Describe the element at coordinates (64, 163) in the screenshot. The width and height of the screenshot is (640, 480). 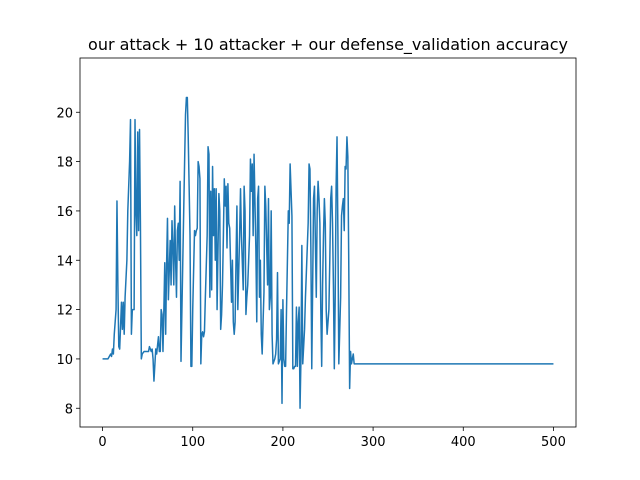
I see `y-tick-label: 18` at that location.